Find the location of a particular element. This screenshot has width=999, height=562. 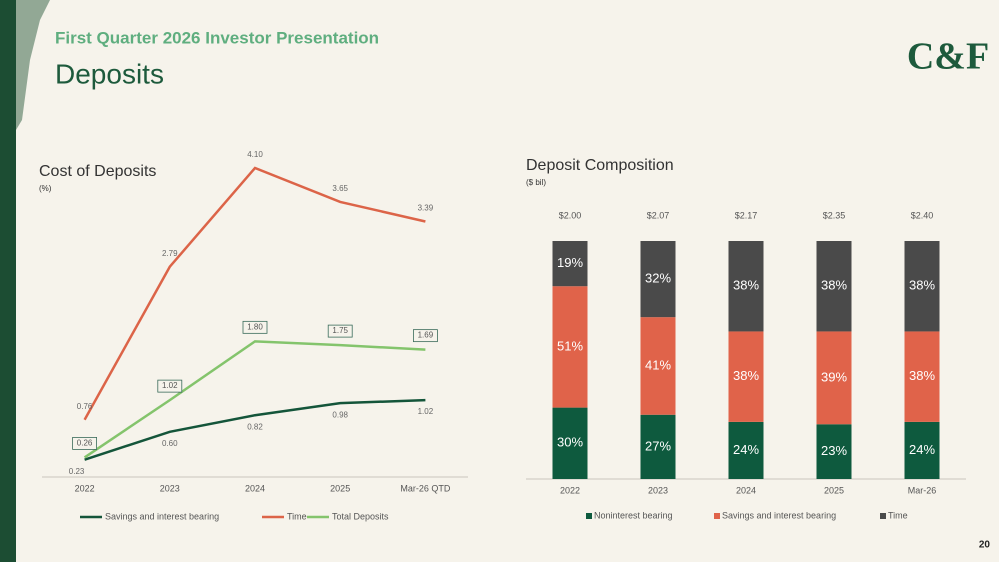

total-label: $2.17 is located at coordinates (746, 215).